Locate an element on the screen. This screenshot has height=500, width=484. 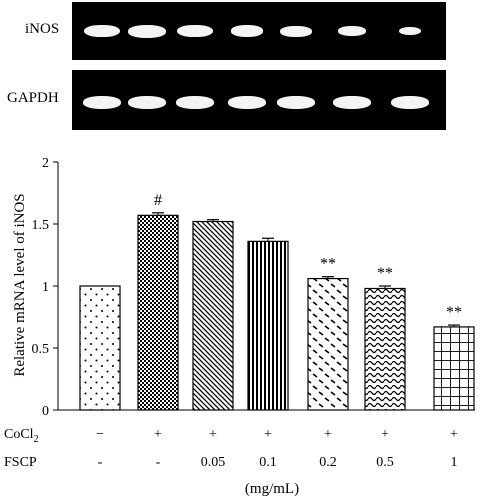
gel-label: GAPDH is located at coordinates (33, 98).